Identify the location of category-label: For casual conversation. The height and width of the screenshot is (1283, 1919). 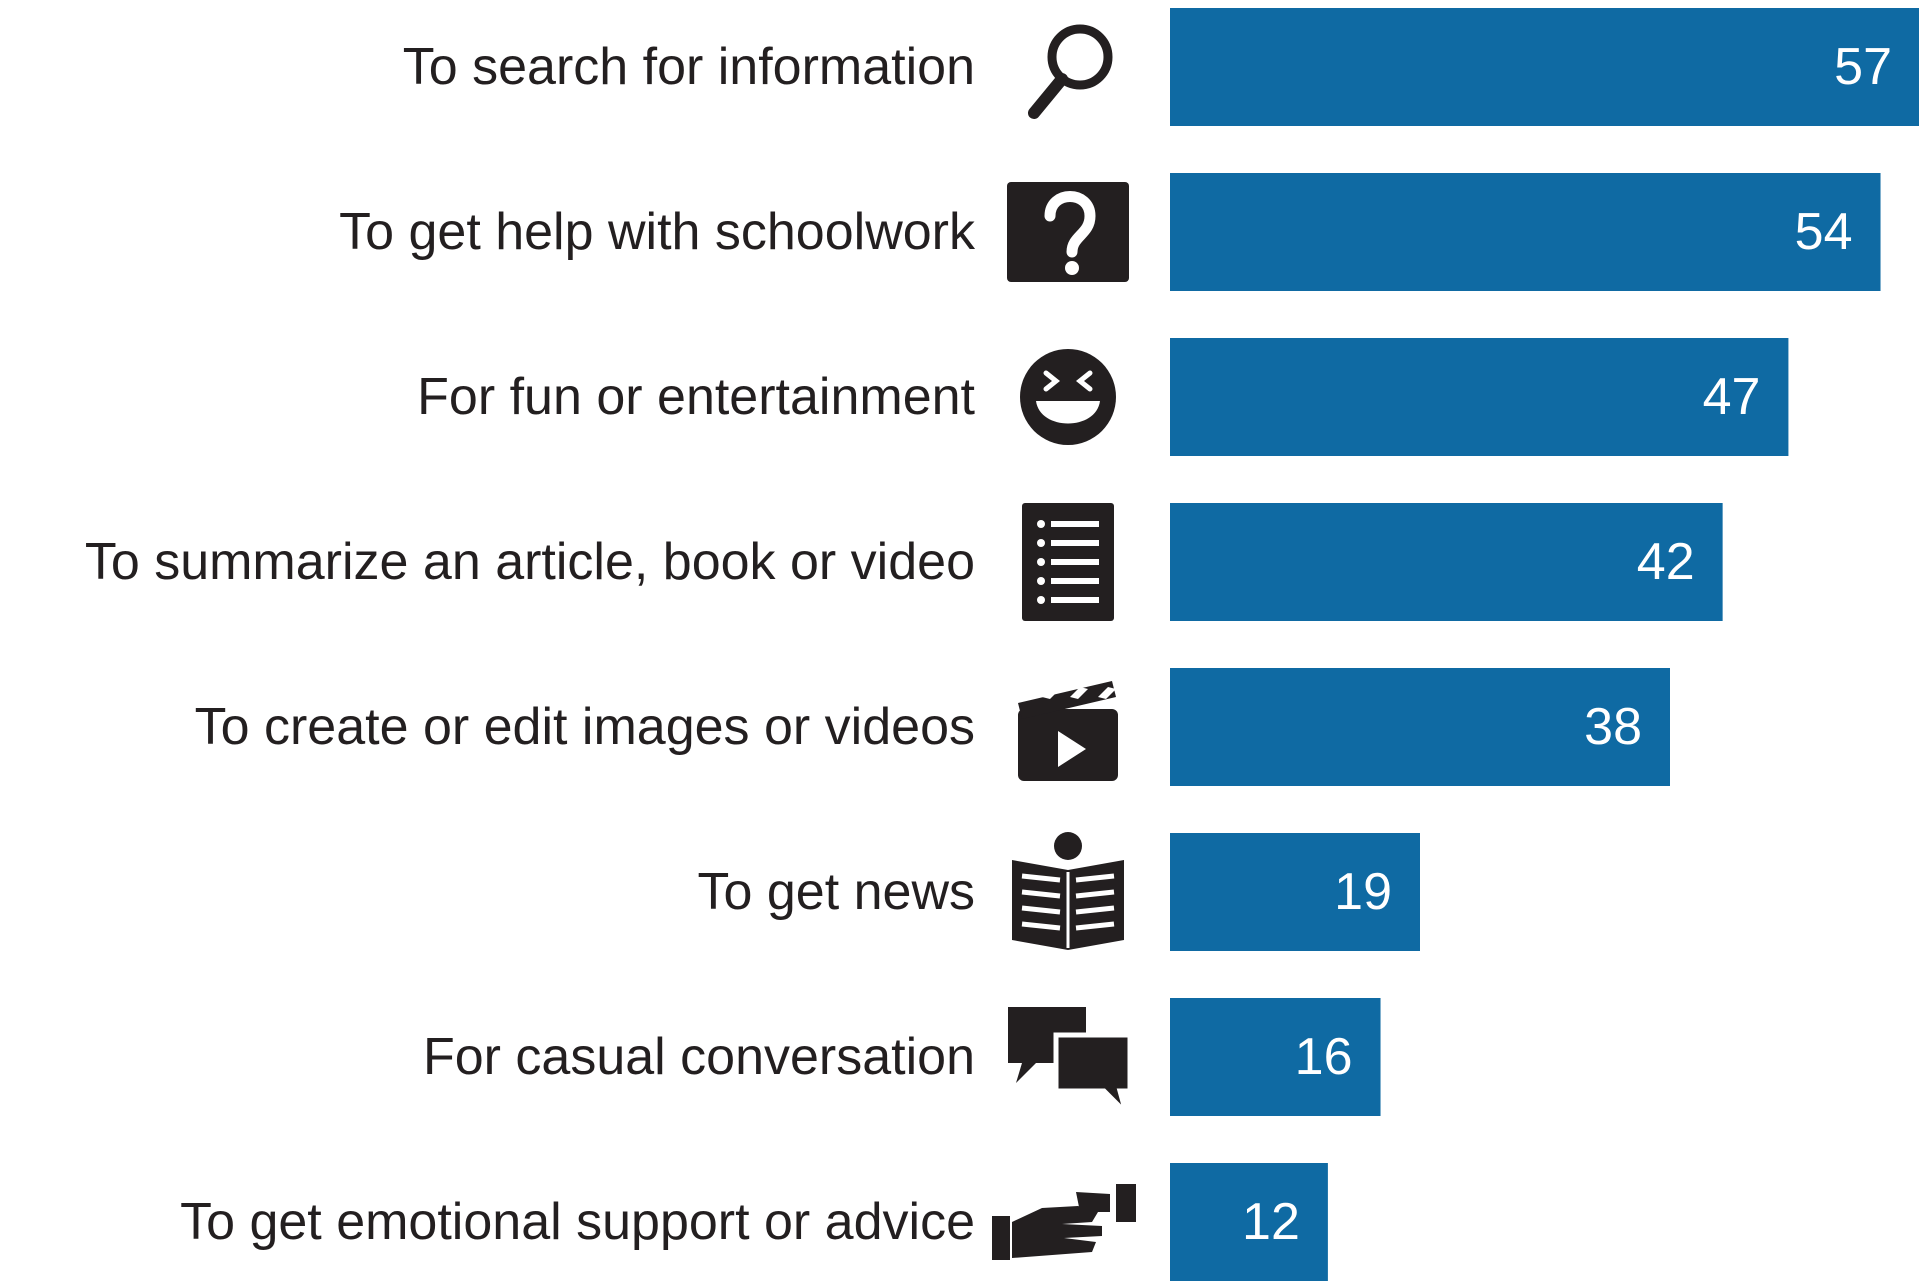
(699, 1057).